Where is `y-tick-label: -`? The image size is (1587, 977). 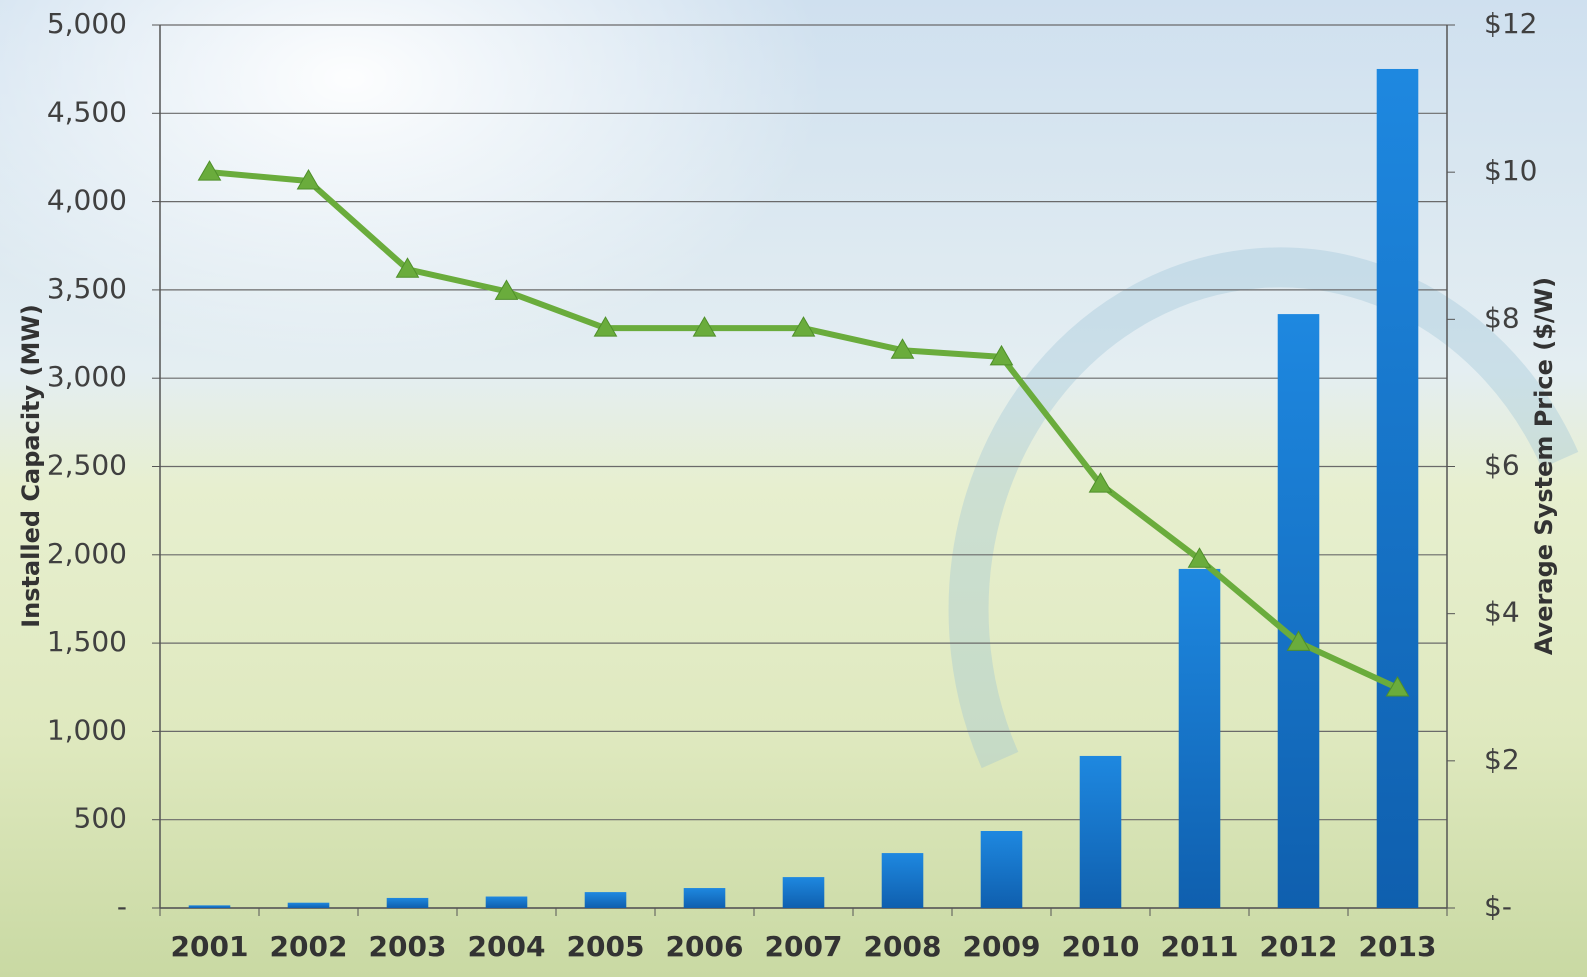
y-tick-label: - is located at coordinates (122, 906).